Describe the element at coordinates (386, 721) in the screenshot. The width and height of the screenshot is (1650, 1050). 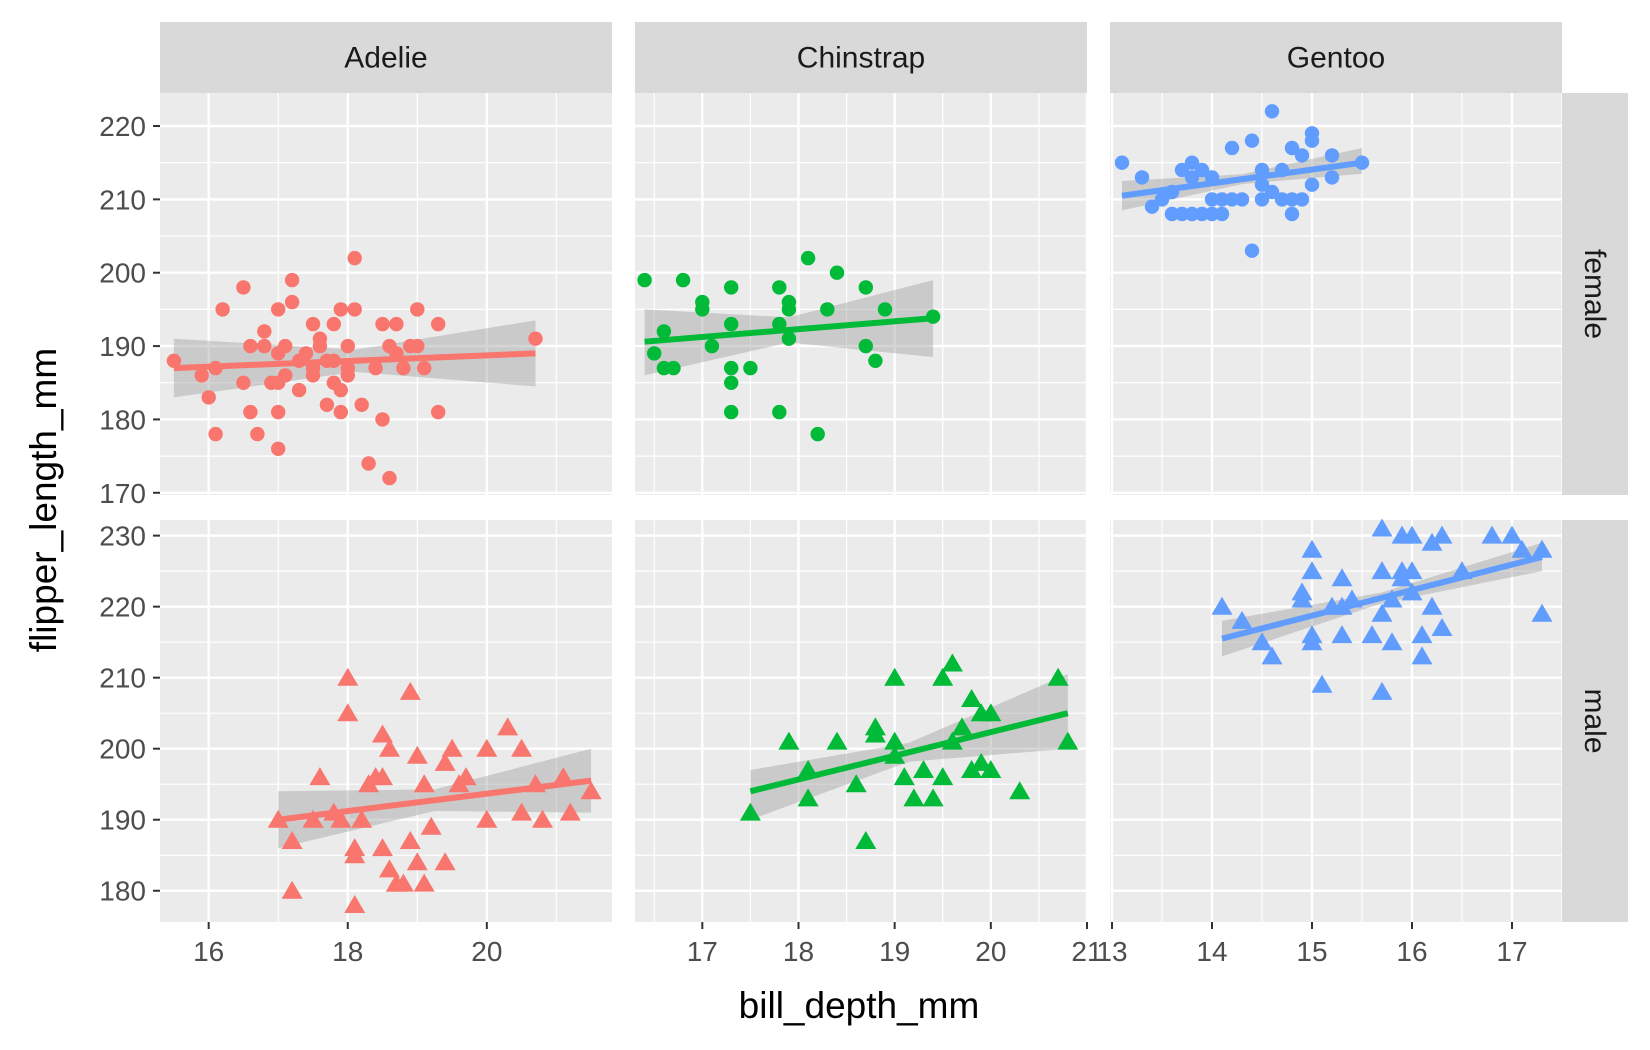
I see `panel-background` at that location.